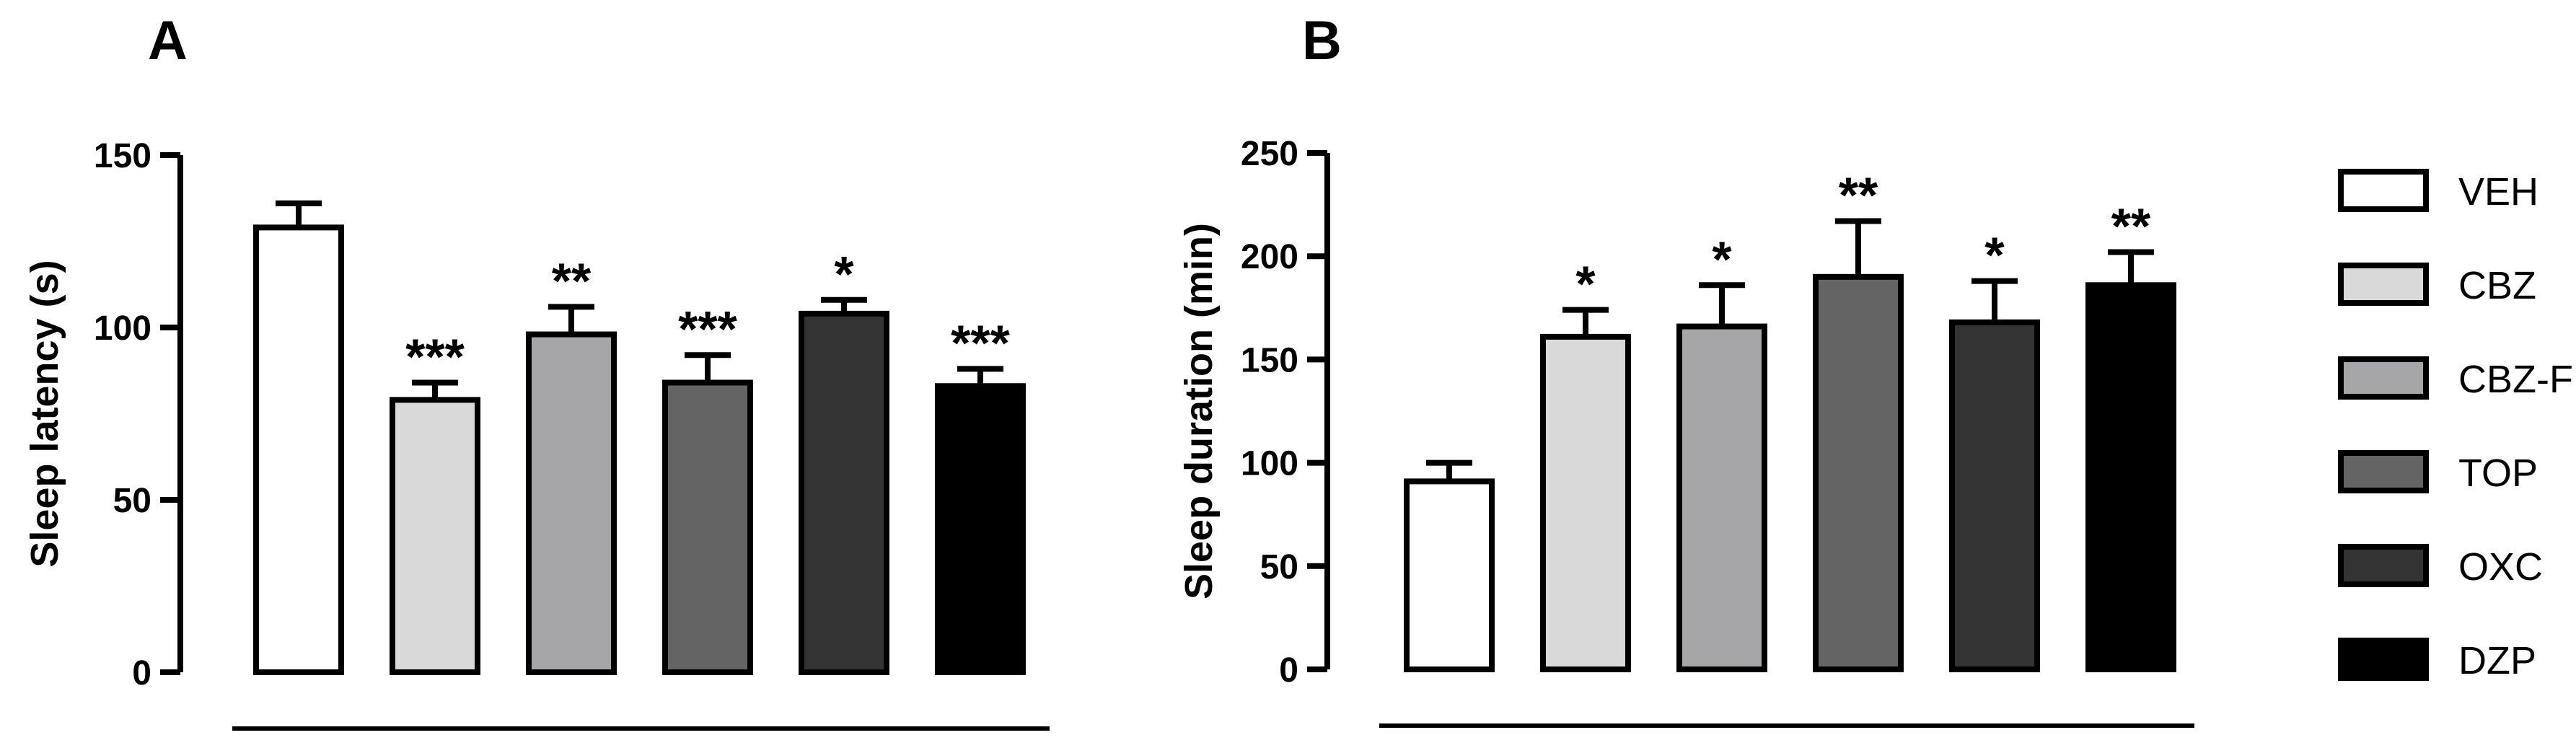 The width and height of the screenshot is (2576, 748). I want to click on y-axis-label: Sleep duration (min), so click(1199, 411).